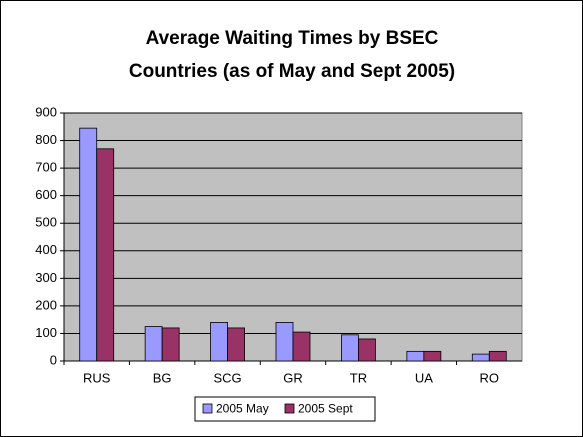 This screenshot has height=437, width=583. I want to click on y-tick-label: 400, so click(46, 249).